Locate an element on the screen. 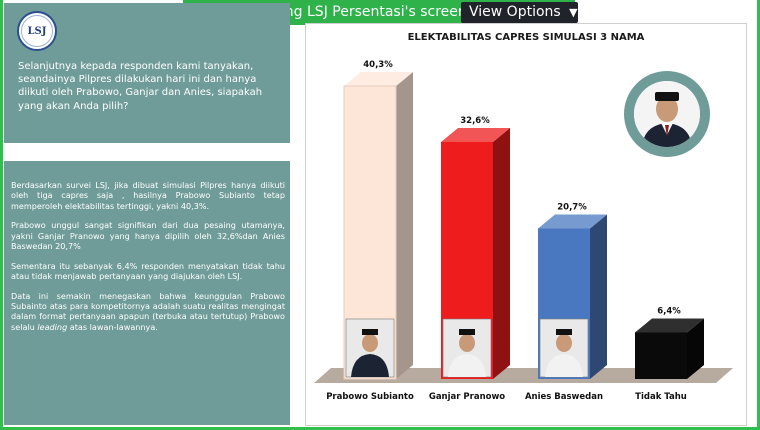  person-portrait-icon is located at coordinates (667, 114).